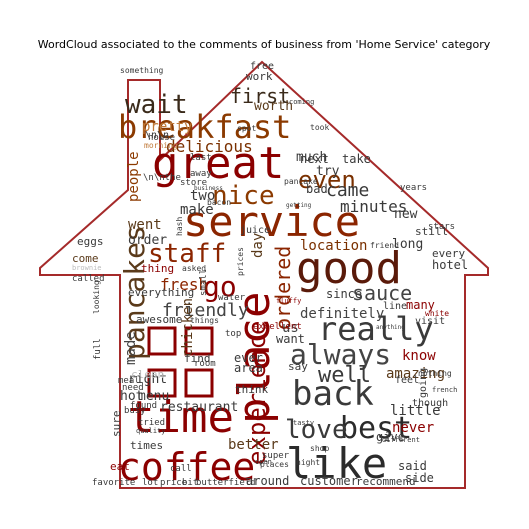 The width and height of the screenshot is (529, 529). Describe the element at coordinates (131, 348) in the screenshot. I see `word-32: made` at that location.